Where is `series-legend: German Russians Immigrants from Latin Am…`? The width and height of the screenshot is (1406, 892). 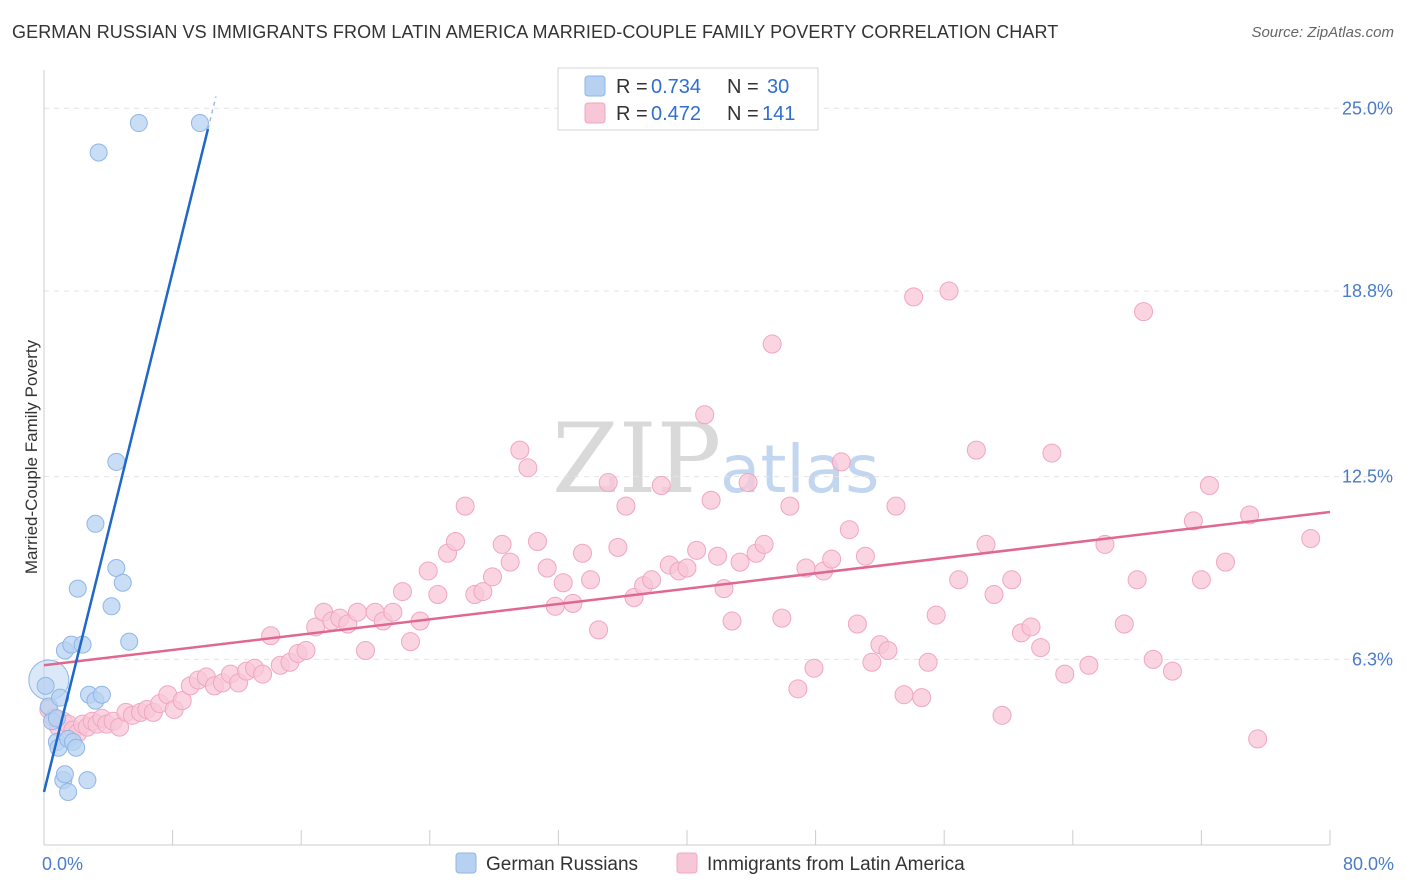
series-legend: German Russians Immigrants from Latin Am… is located at coordinates (710, 863).